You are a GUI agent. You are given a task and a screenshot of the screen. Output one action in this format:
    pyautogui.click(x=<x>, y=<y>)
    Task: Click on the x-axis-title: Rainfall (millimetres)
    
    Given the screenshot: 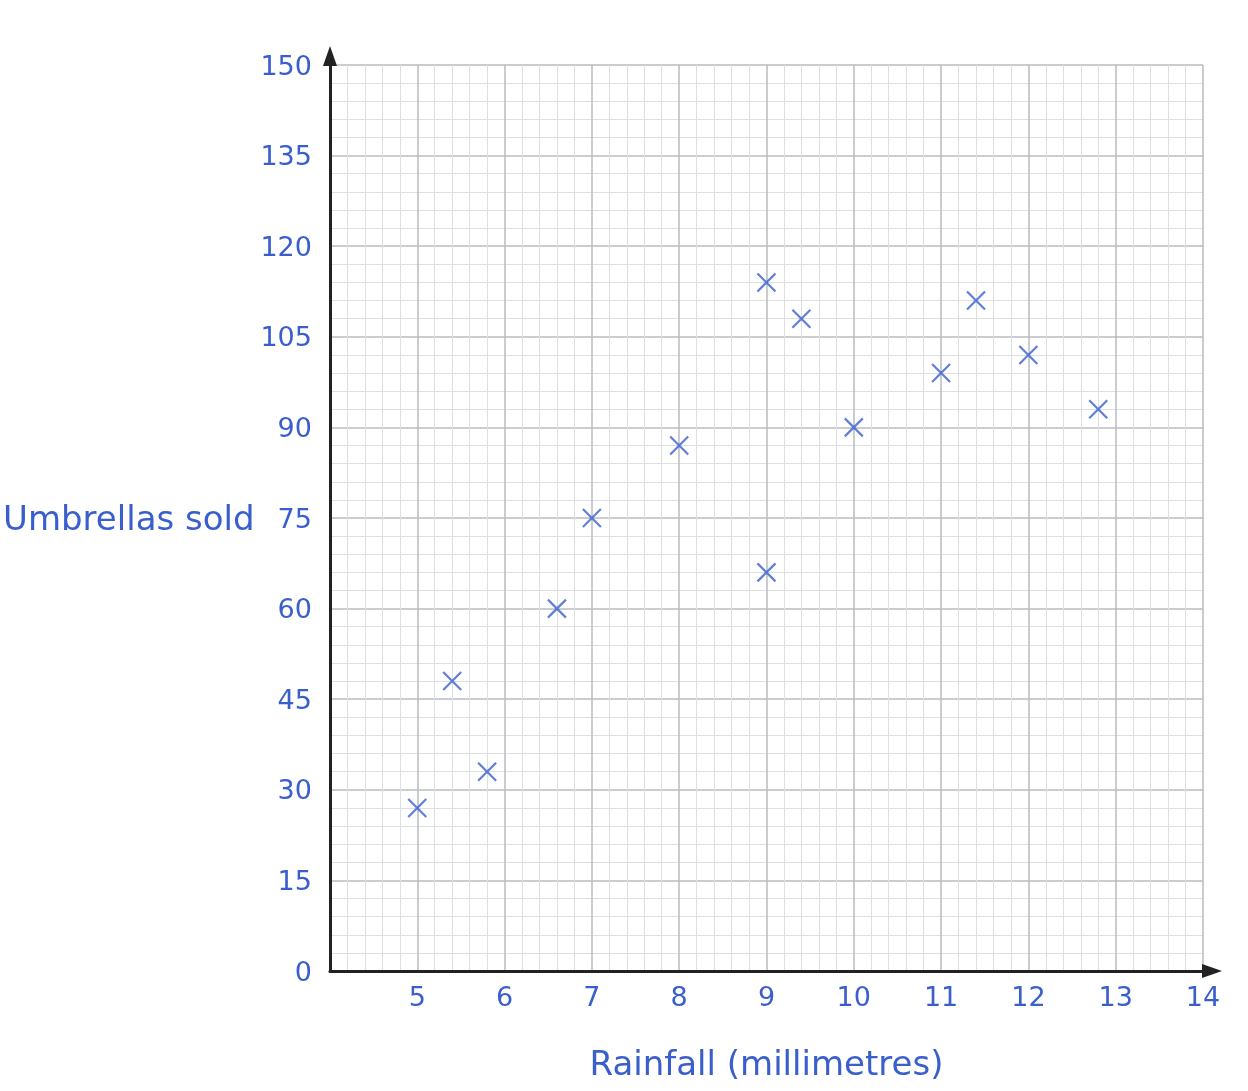 What is the action you would take?
    pyautogui.click(x=766, y=1063)
    